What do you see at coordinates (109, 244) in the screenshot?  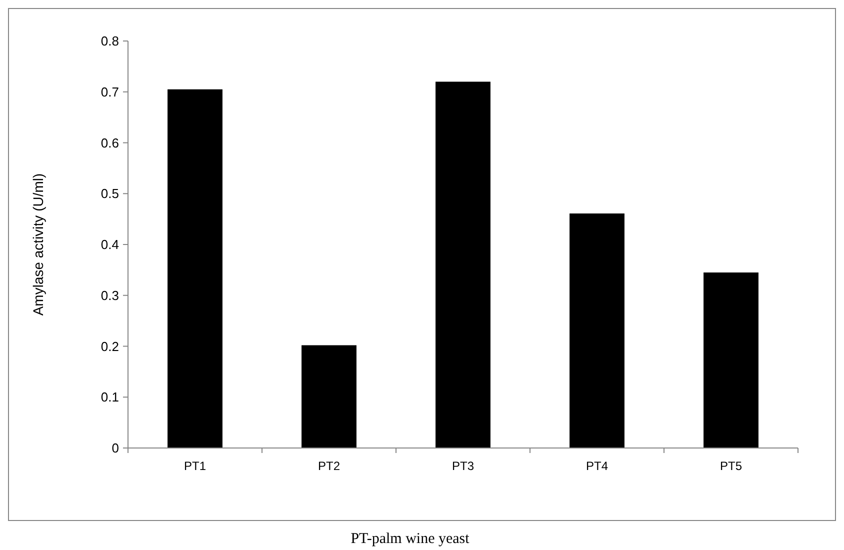 I see `y-tick-label: 0.4` at bounding box center [109, 244].